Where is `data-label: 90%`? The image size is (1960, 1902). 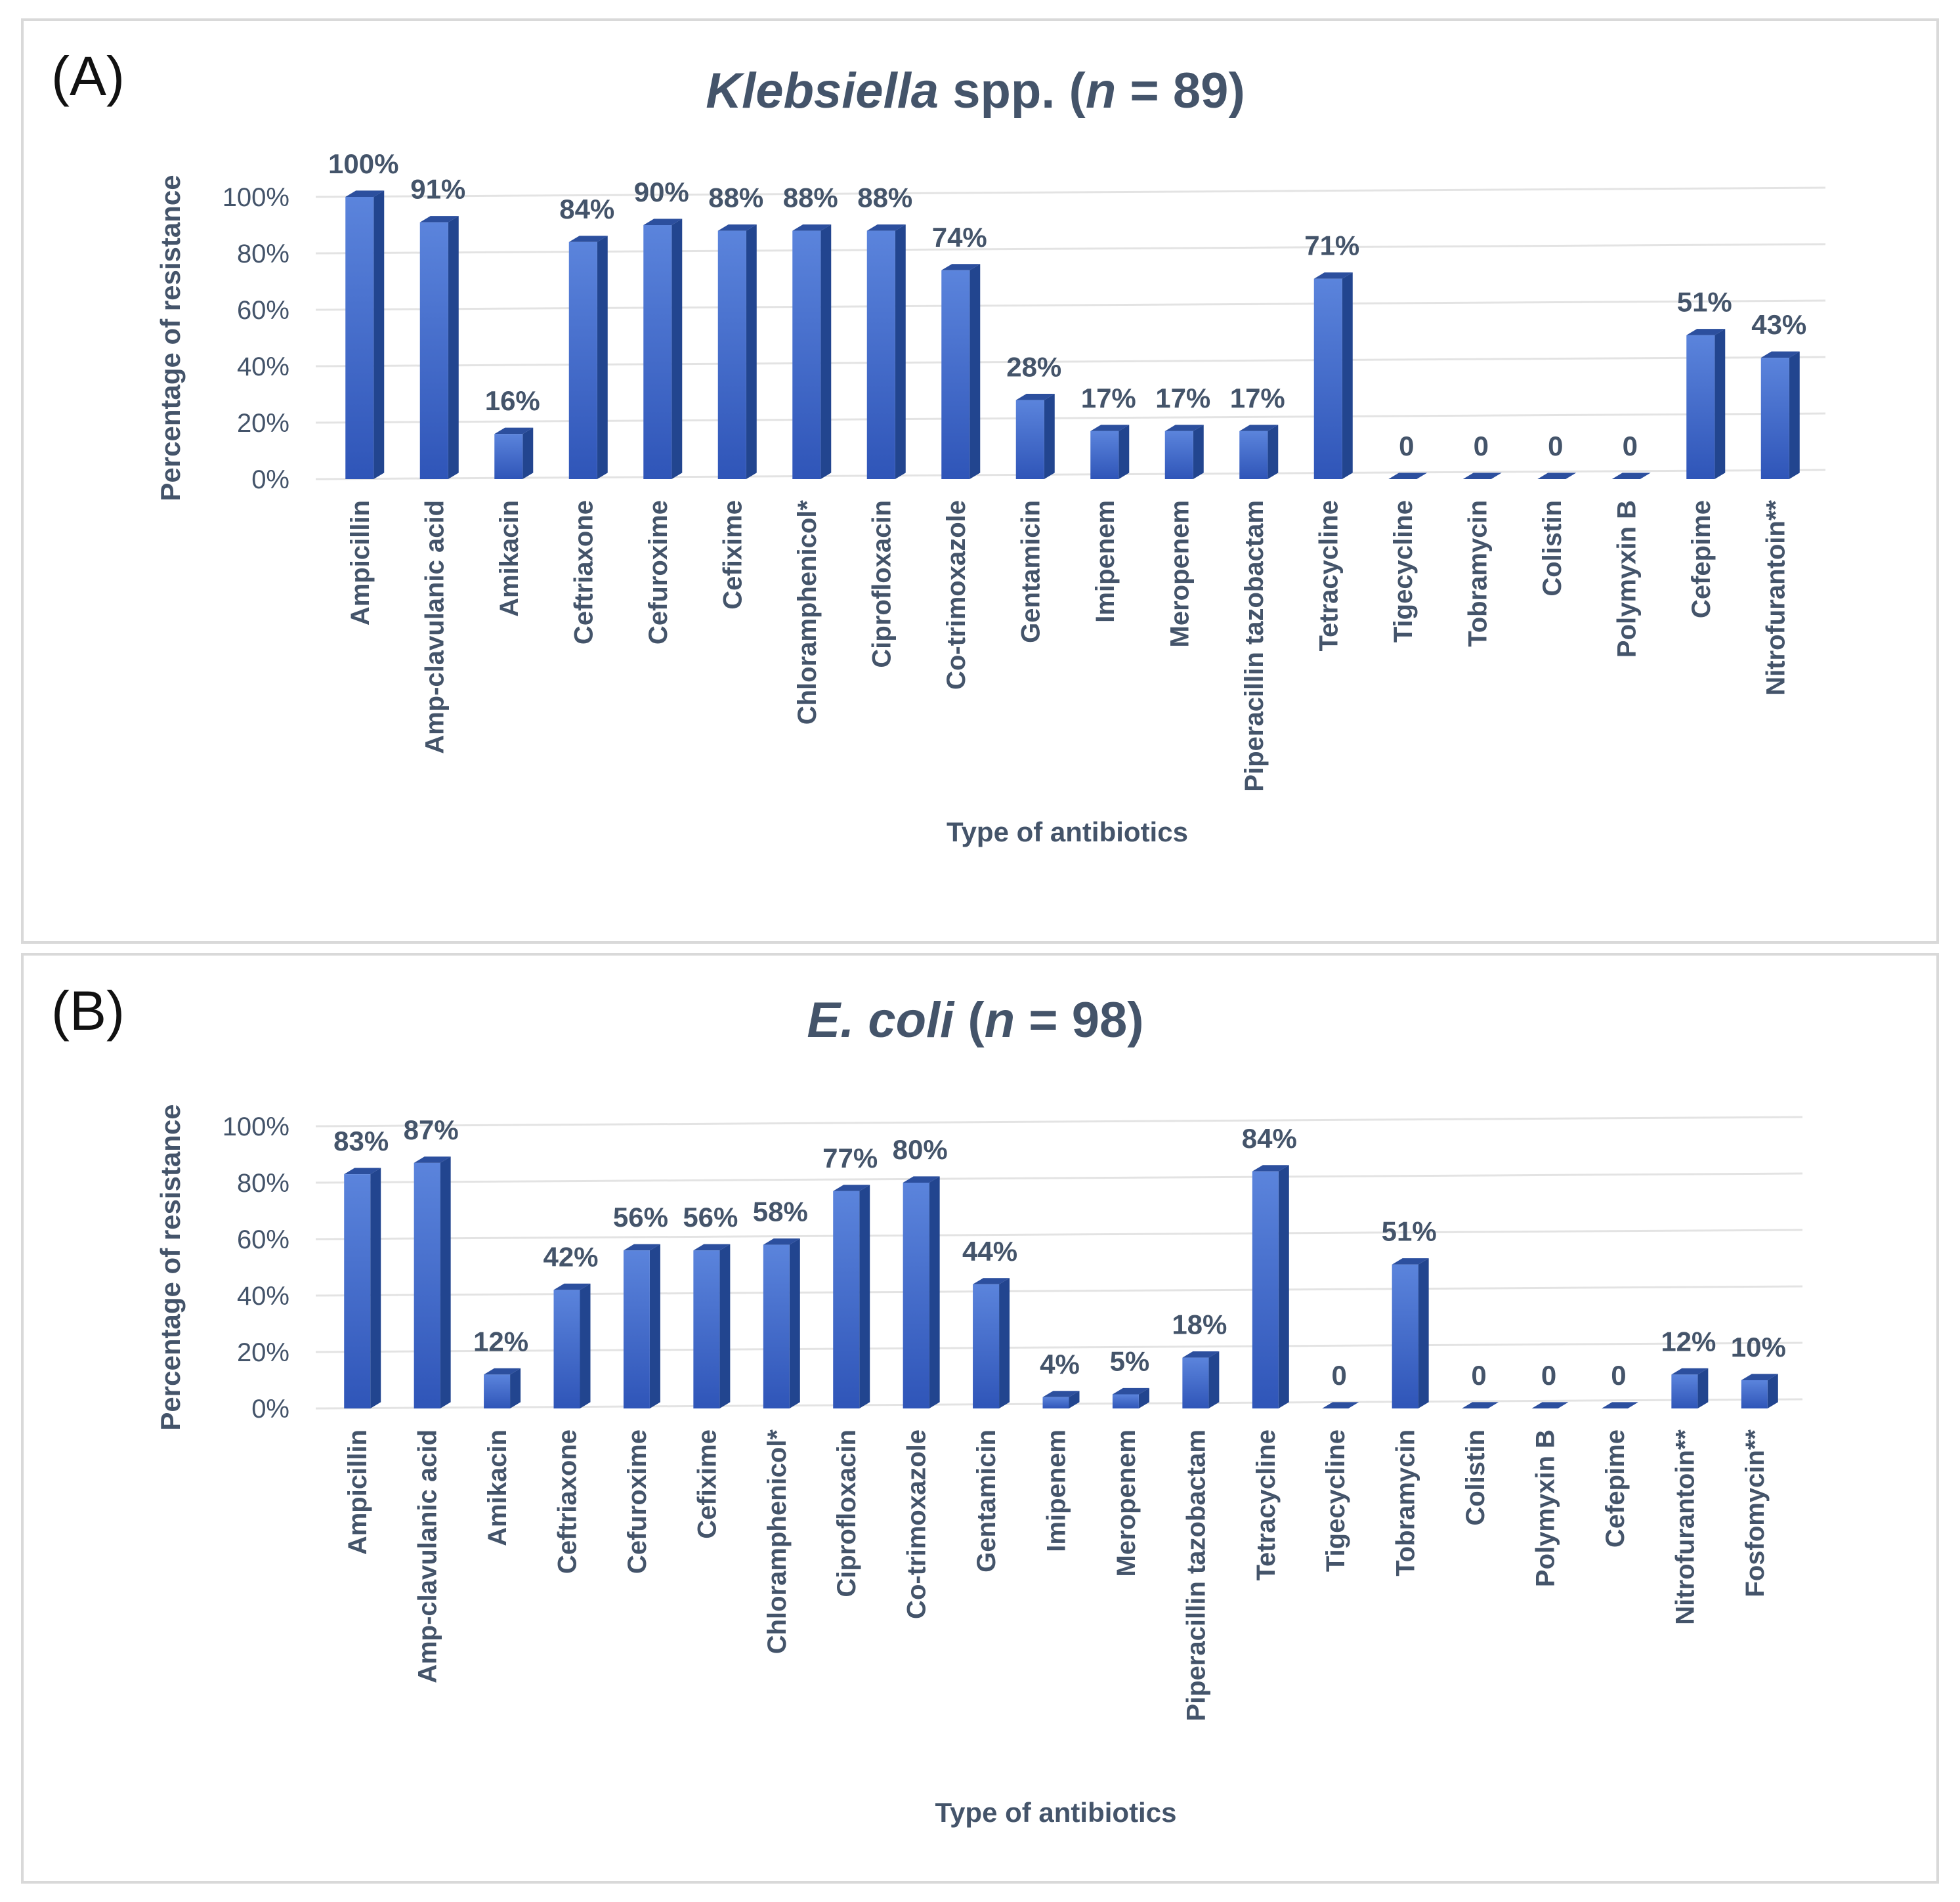 data-label: 90% is located at coordinates (661, 192).